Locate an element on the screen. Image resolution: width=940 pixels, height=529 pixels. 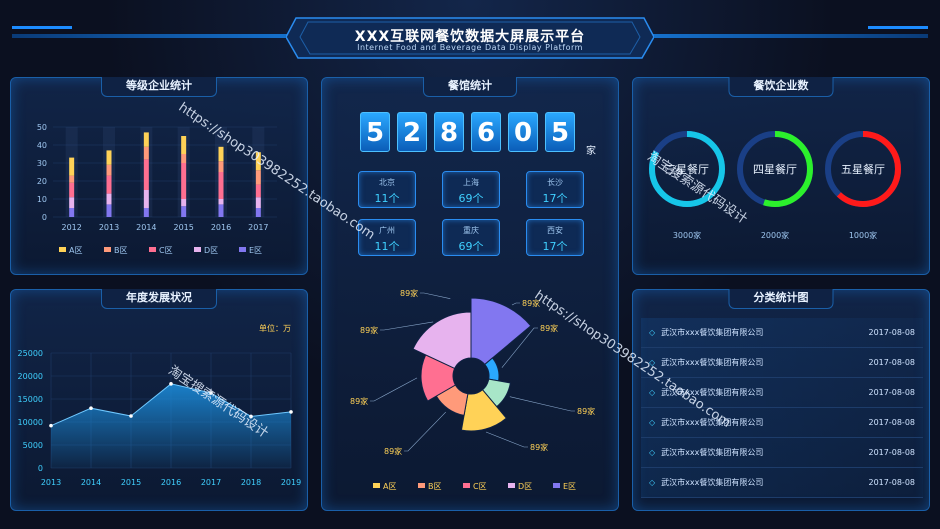
ring-progress is located at coordinates (863, 169).